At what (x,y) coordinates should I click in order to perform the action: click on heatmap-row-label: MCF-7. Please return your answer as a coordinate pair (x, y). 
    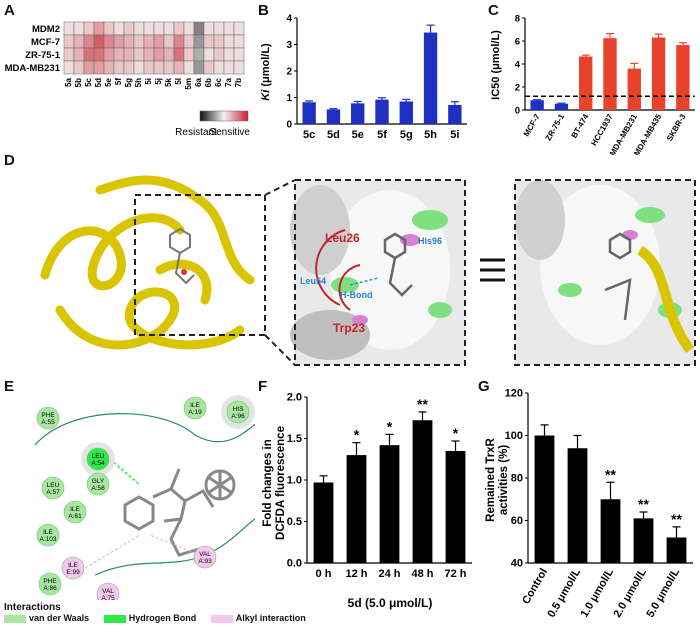
    Looking at the image, I should click on (45, 42).